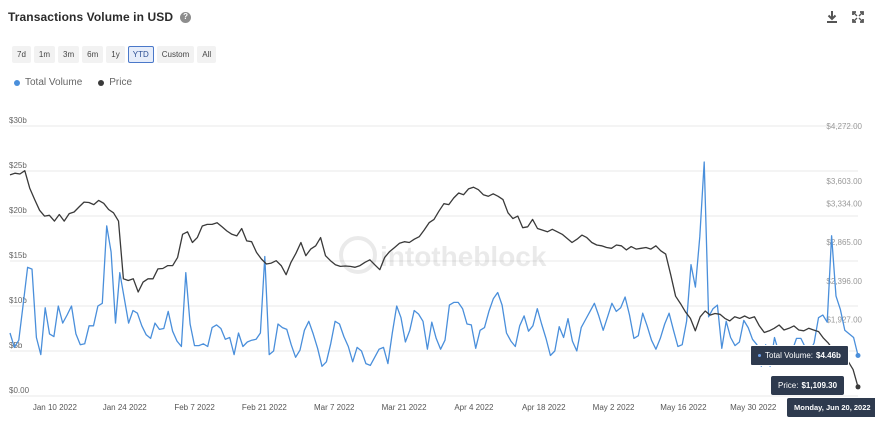  I want to click on x-tick-label: May 2 2022, so click(614, 407).